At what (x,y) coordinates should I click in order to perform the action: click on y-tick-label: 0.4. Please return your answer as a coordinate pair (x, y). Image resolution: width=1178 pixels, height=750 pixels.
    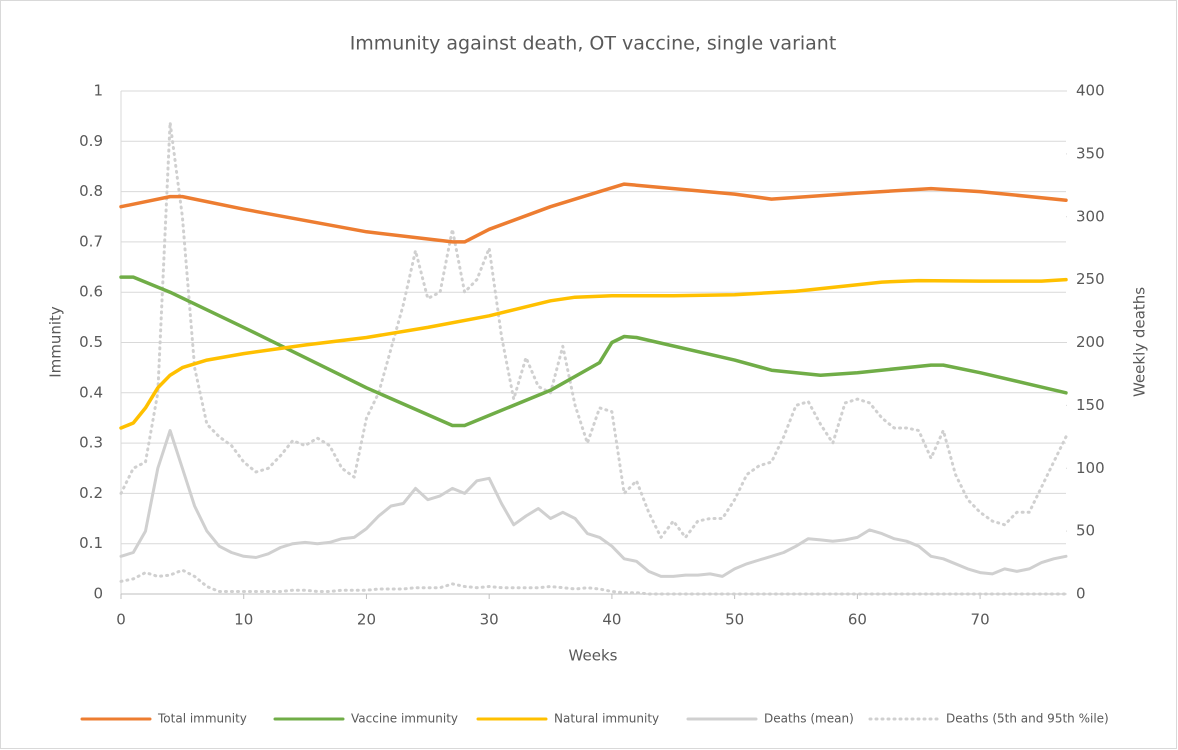
    Looking at the image, I should click on (91, 392).